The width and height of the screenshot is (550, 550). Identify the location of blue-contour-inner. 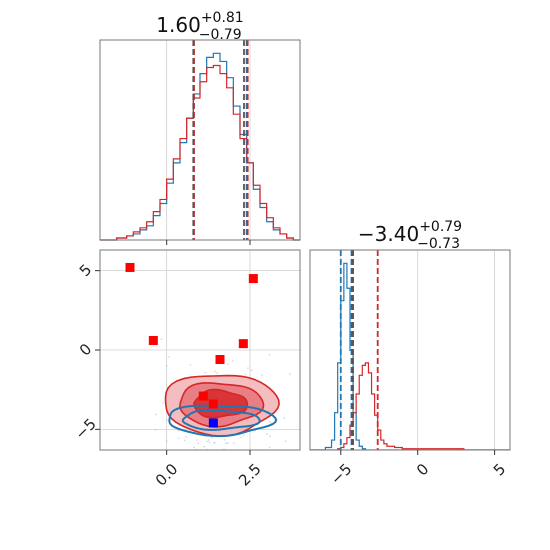
(221, 419).